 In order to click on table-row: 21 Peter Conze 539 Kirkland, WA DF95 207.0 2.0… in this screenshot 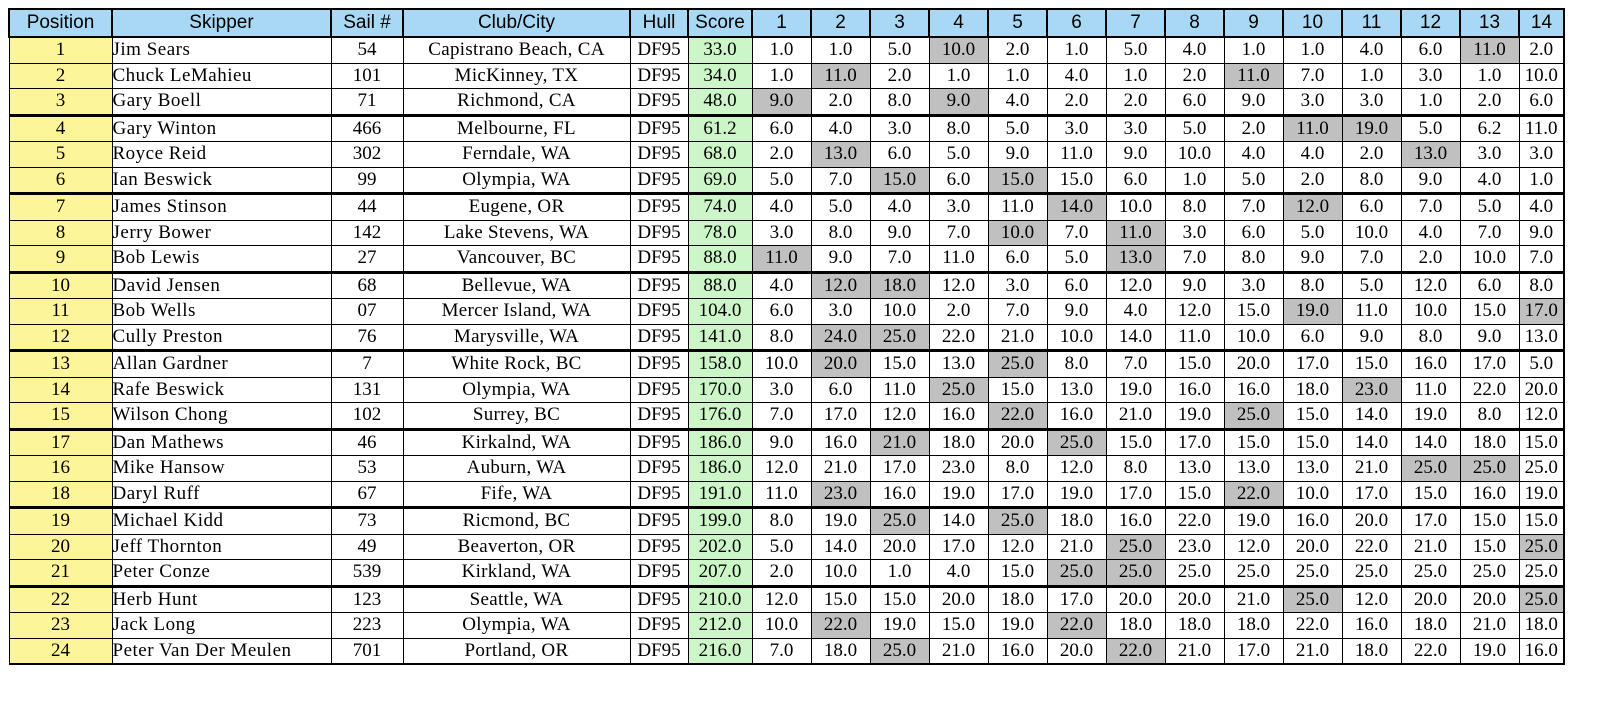, I will do `click(786, 573)`.